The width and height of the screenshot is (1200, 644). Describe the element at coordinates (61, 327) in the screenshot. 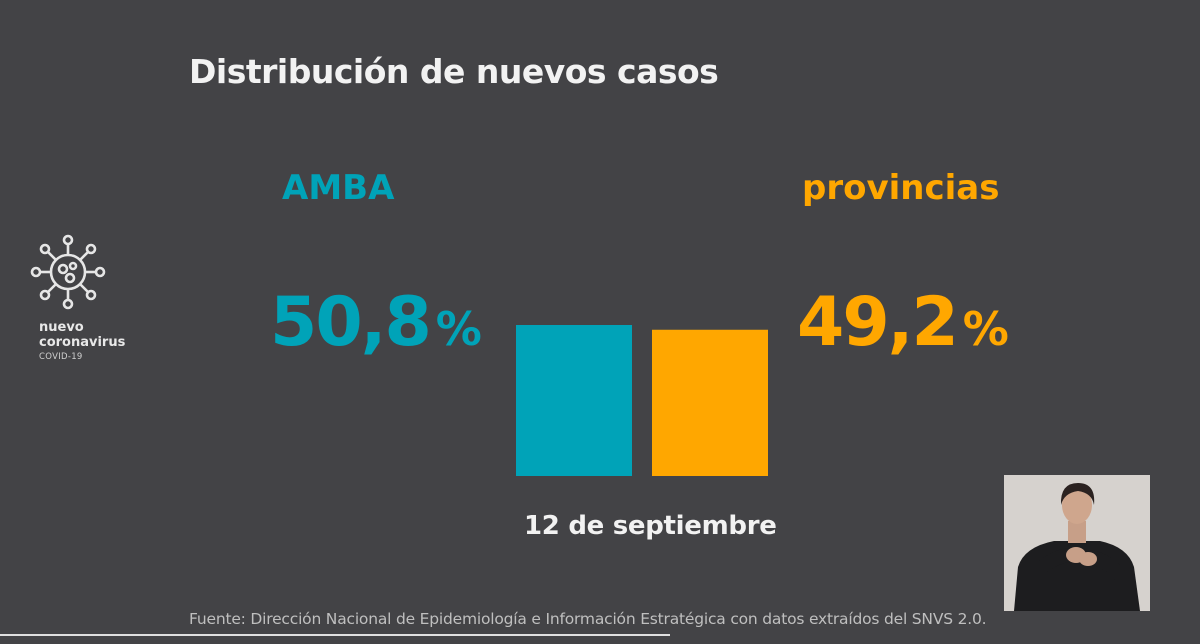

I see `logo-line-nuevo: nuevo` at that location.